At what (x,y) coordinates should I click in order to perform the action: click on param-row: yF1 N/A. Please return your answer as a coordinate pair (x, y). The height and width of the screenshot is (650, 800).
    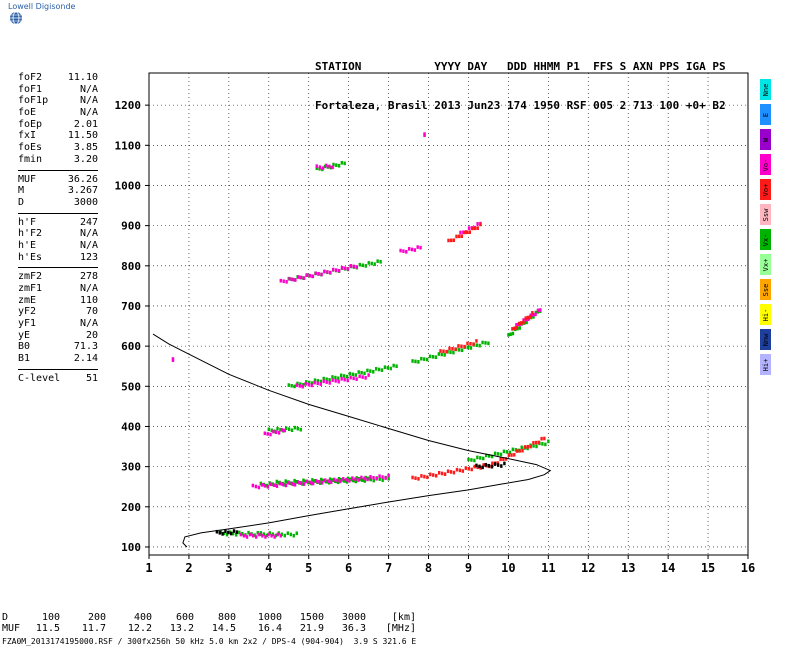
    Looking at the image, I should click on (58, 324).